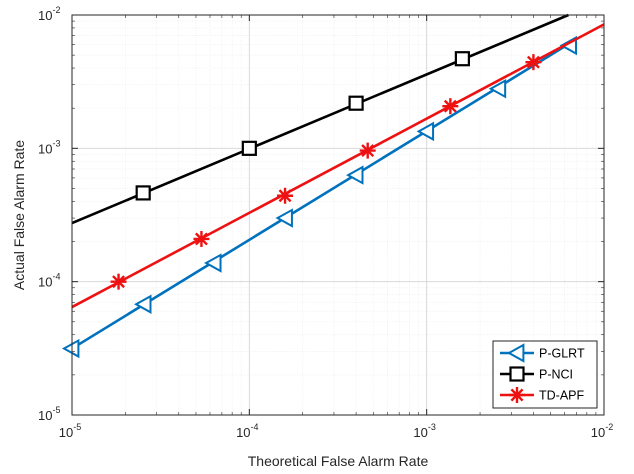 The image size is (634, 474). What do you see at coordinates (424, 431) in the screenshot?
I see `x-tick-label: 10⁻³` at bounding box center [424, 431].